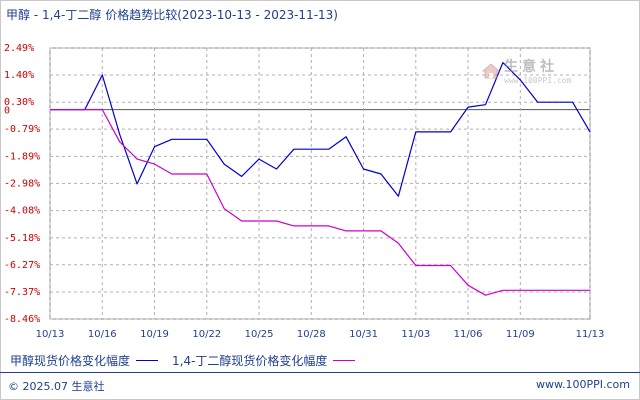 This screenshot has width=640, height=400. Describe the element at coordinates (206, 334) in the screenshot. I see `x-tick-label: 10/22` at that location.